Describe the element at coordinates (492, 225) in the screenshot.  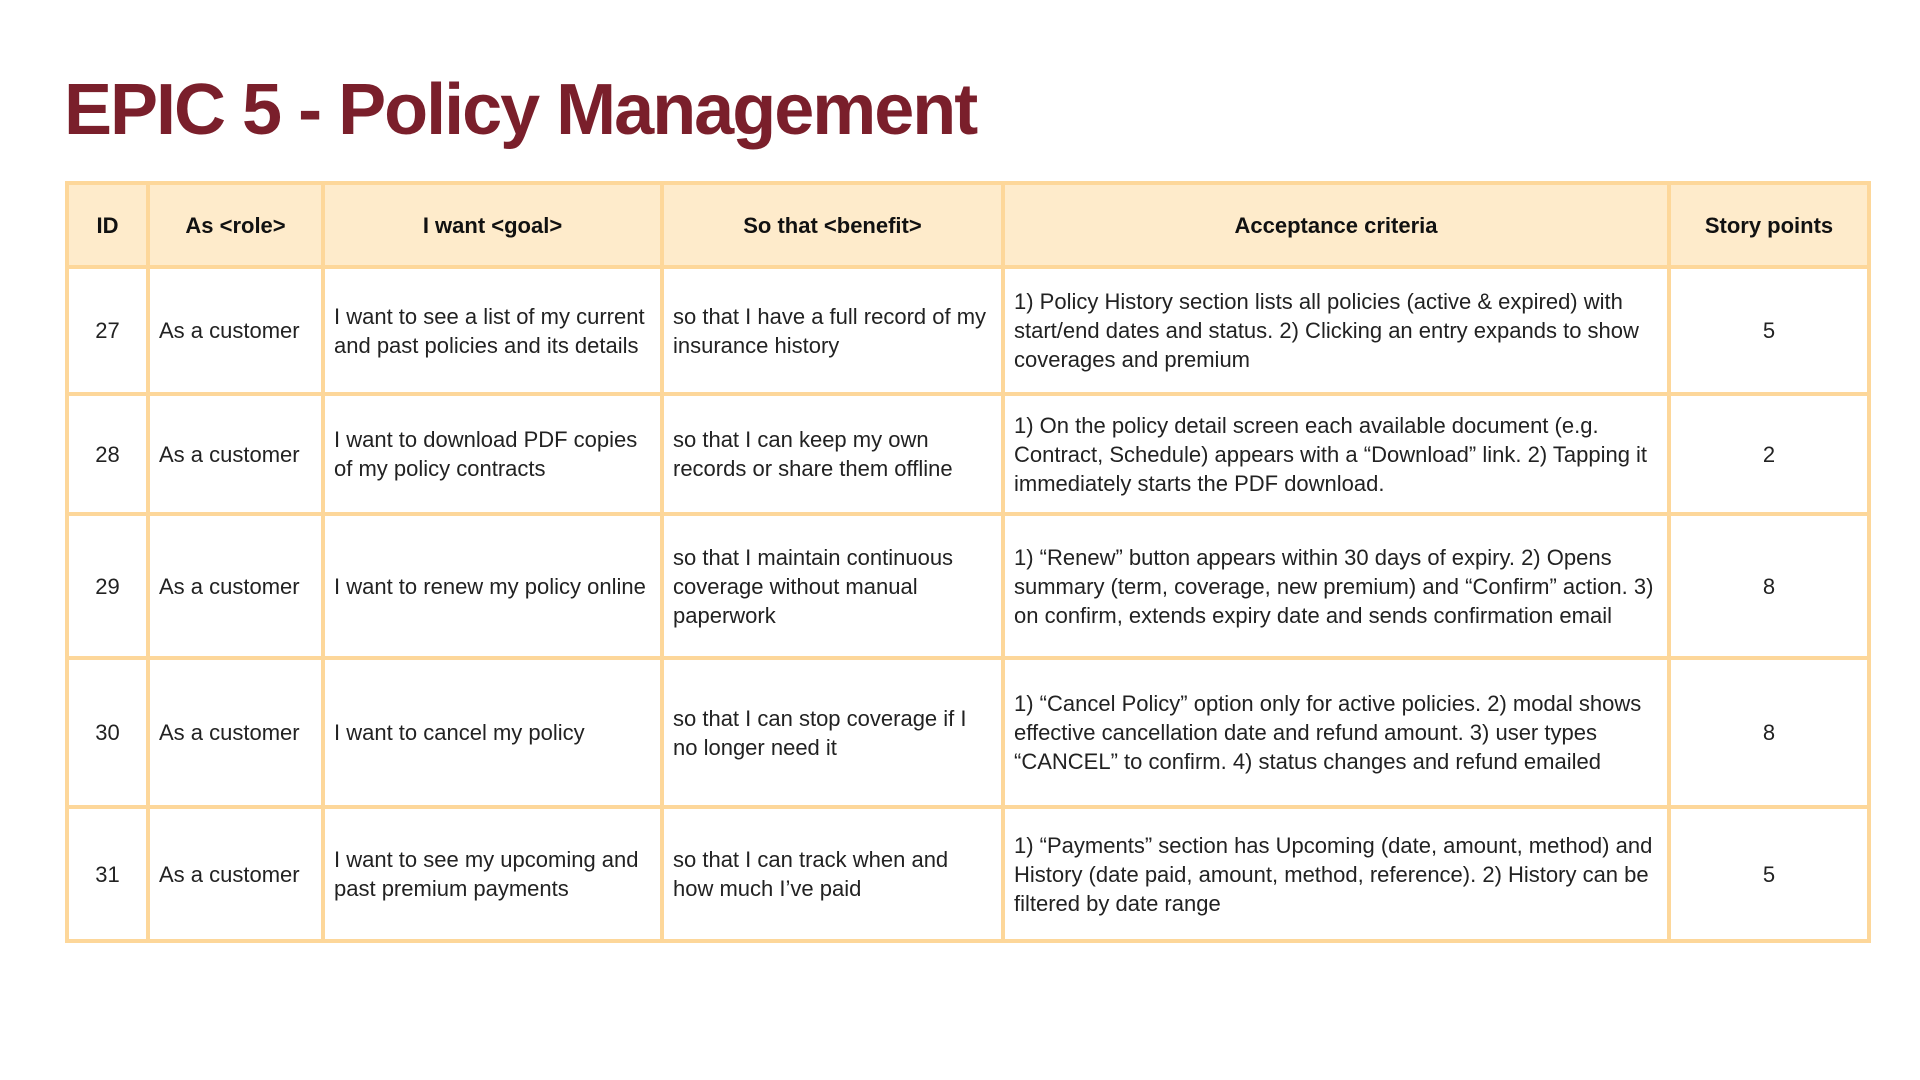
I see `header-goal: I want <goal>` at that location.